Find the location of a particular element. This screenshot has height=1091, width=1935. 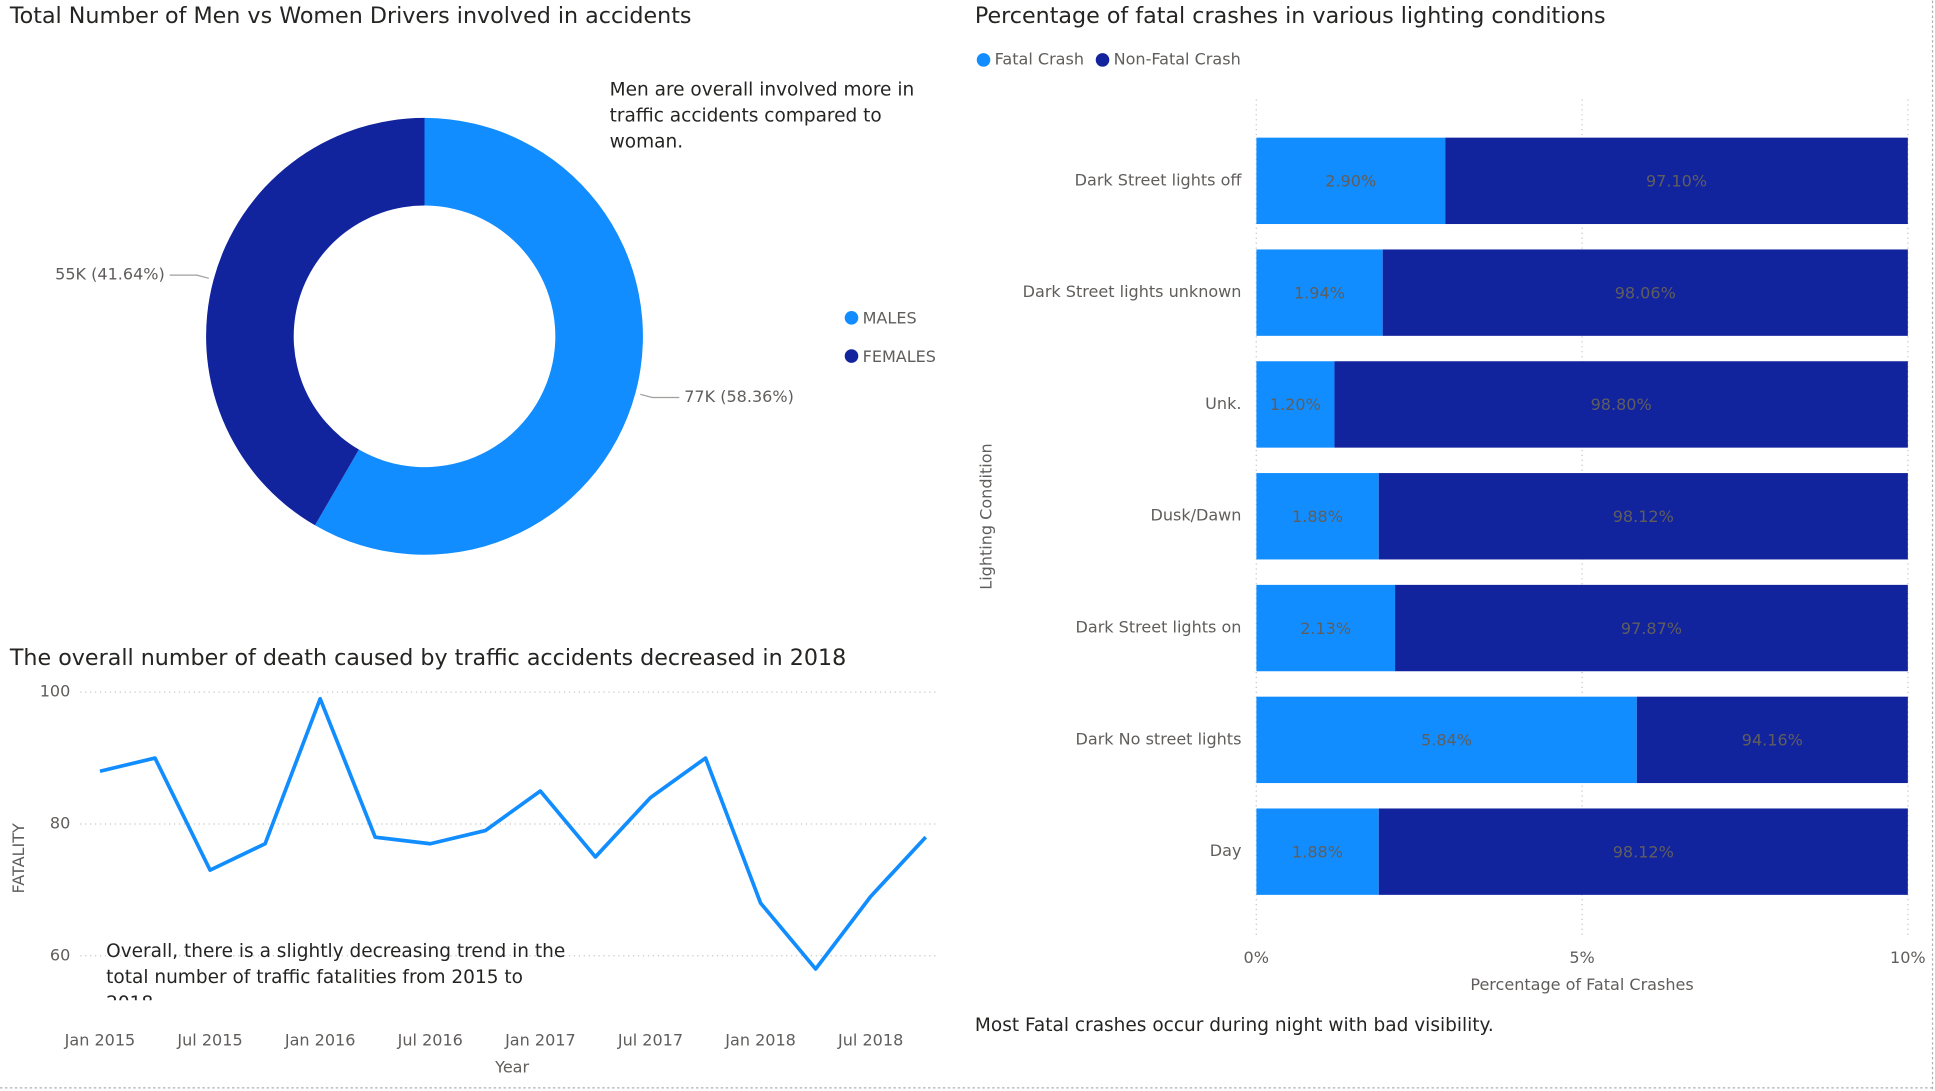

data-label: 55K (41.64%) is located at coordinates (110, 274).